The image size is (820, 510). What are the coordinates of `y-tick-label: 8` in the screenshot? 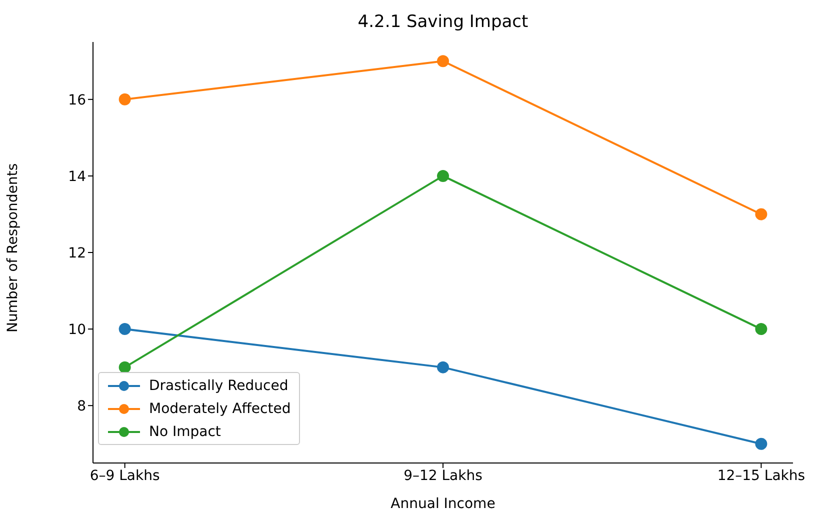 It's located at (81, 406).